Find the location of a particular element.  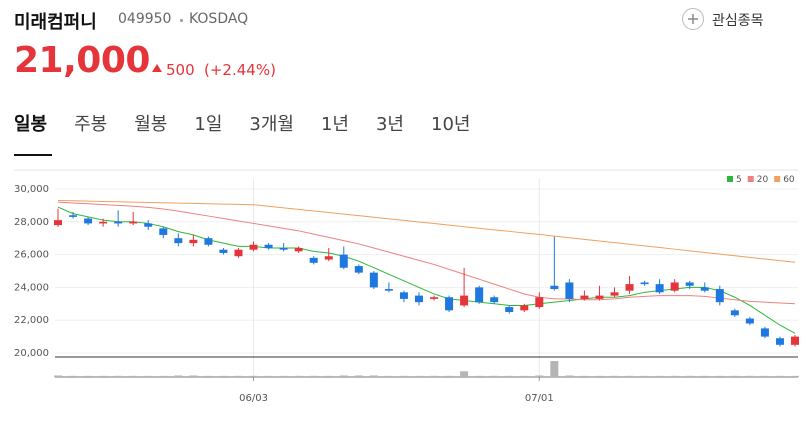

period-tabs: 일봉 주봉 월봉 1일 3개월 1년 3년 10년 is located at coordinates (255, 123).